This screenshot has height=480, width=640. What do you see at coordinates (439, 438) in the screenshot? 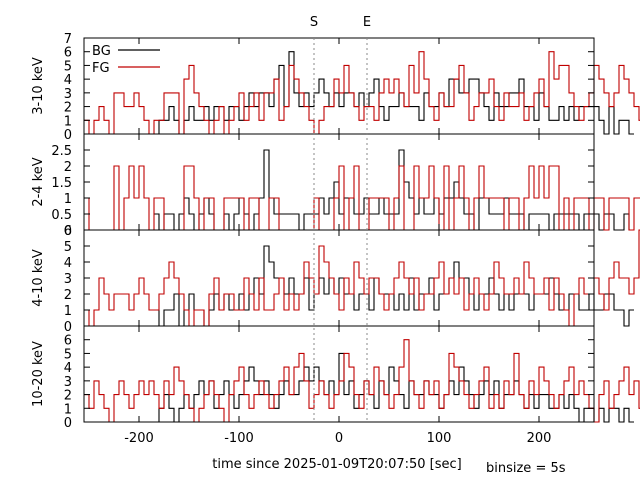
I see `x-tick-label-3: 100` at bounding box center [439, 438].